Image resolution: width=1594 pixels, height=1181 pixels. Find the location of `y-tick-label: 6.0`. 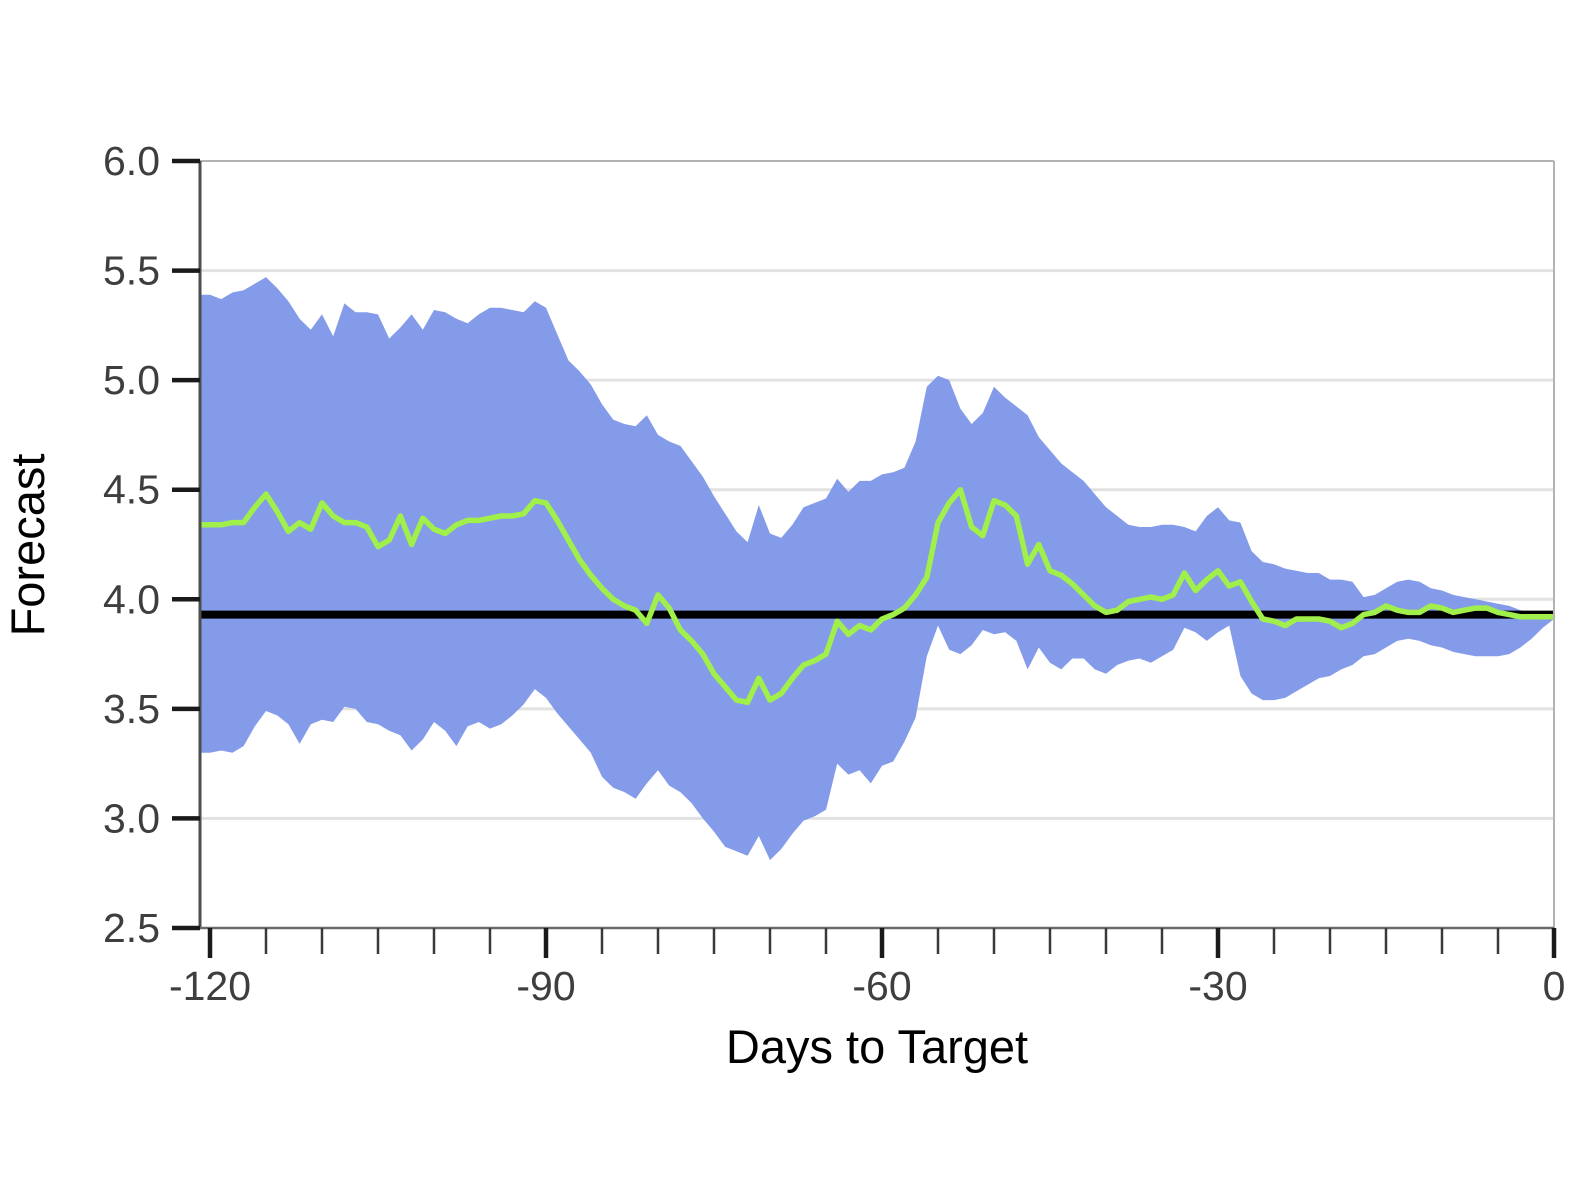

y-tick-label: 6.0 is located at coordinates (131, 161).